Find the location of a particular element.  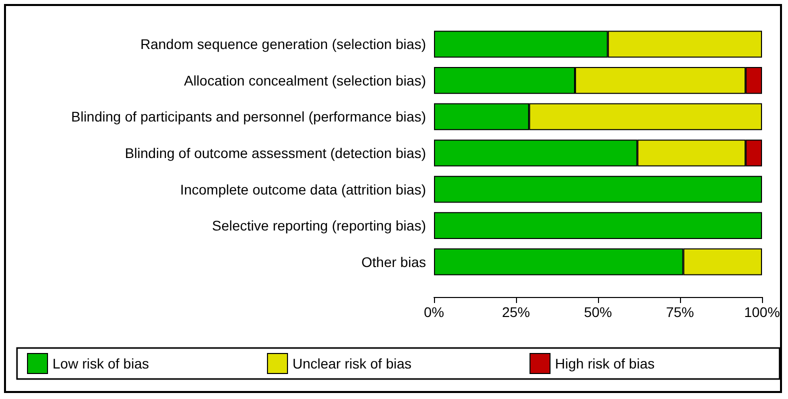

y-tick-label: Blinding of participants and personnel (performance bias) is located at coordinates (248, 116).